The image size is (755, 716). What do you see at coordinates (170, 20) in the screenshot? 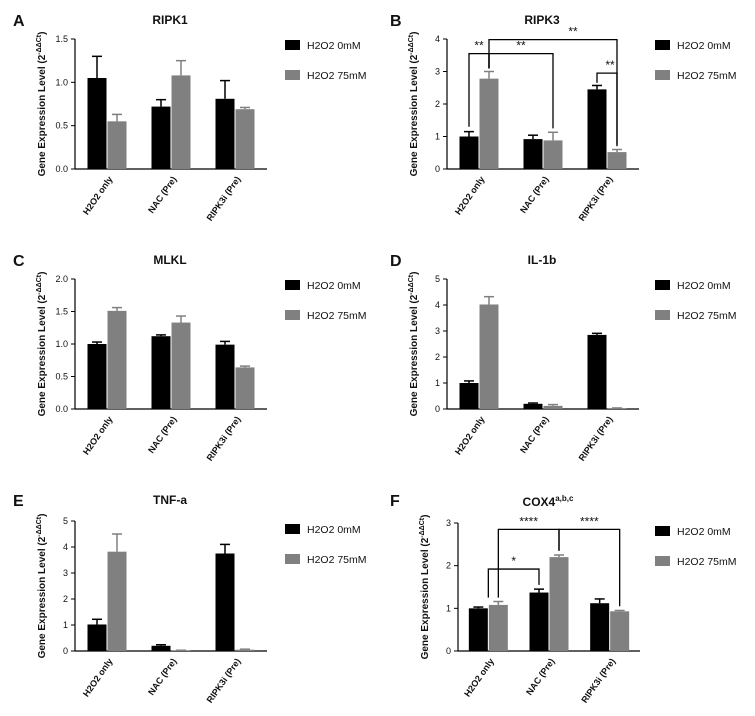
I see `chart-title: RIPK1` at bounding box center [170, 20].